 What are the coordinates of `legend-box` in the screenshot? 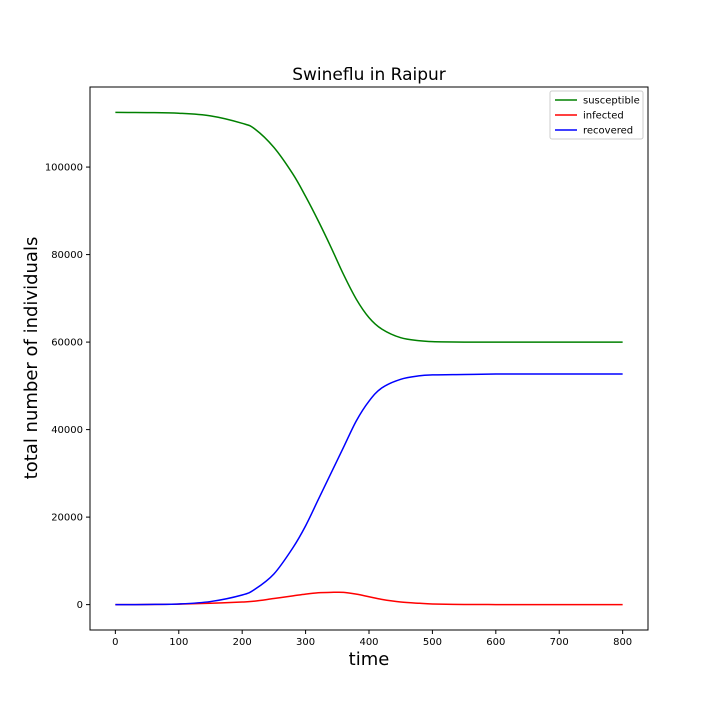 It's located at (596, 115).